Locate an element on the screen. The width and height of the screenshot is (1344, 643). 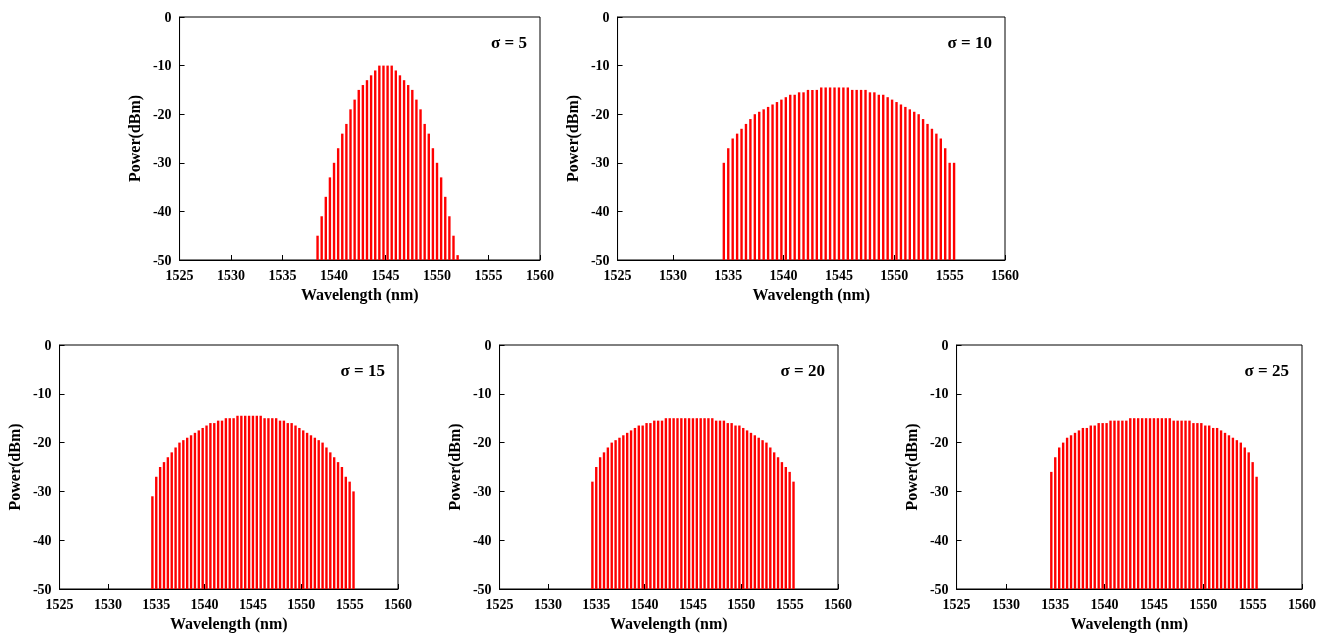
text: σ = 15 is located at coordinates (362, 370).